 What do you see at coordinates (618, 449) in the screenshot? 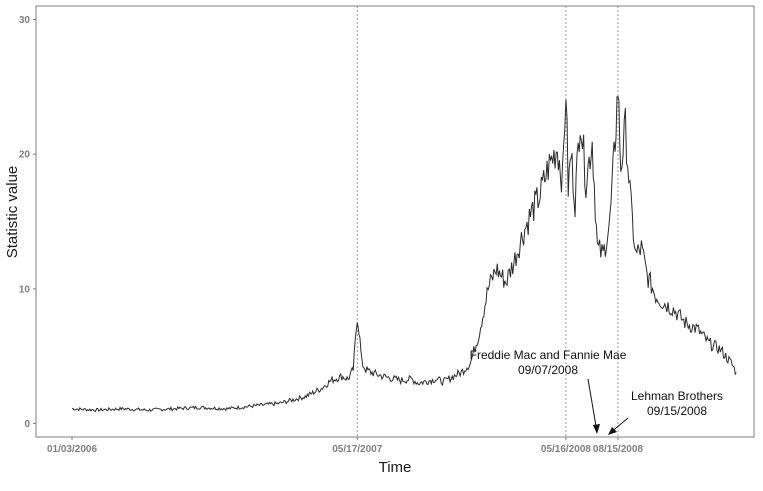
I see `x-tick-label: 08/15/2008` at bounding box center [618, 449].